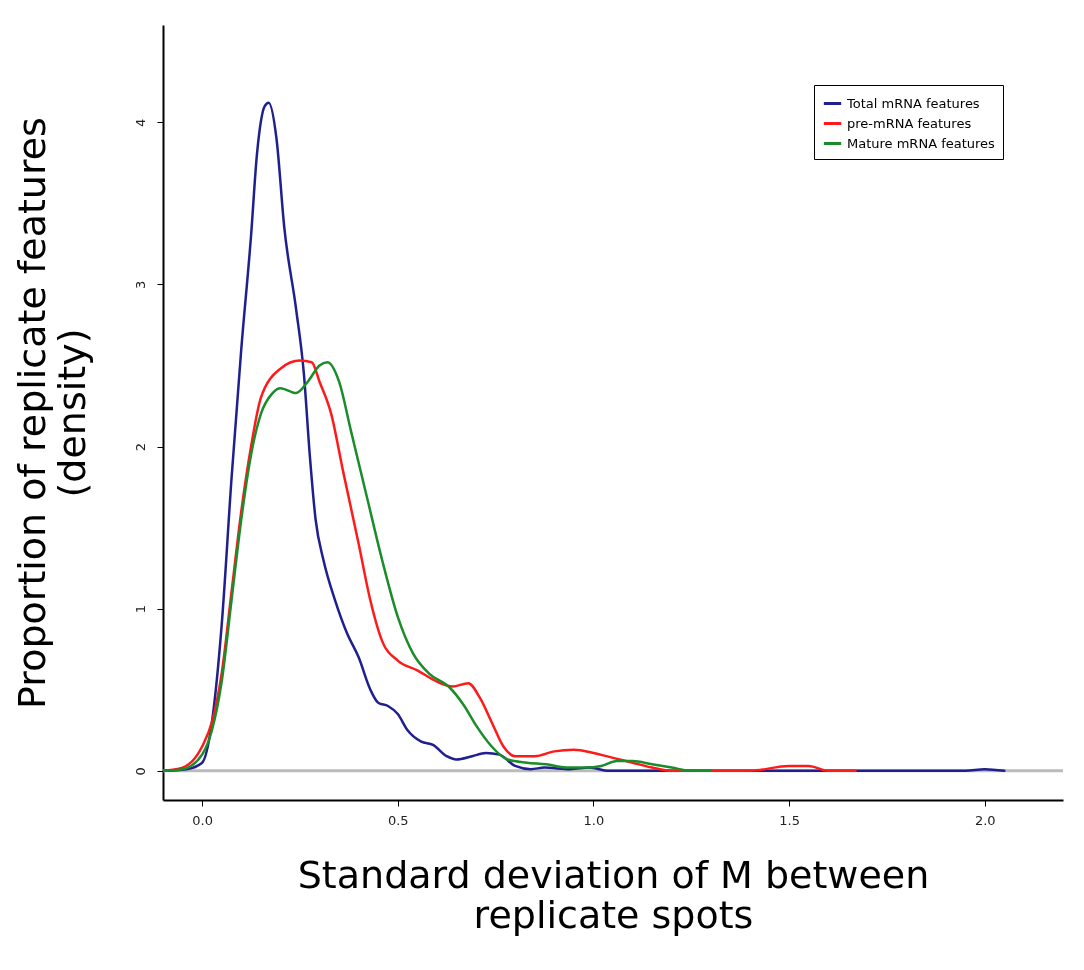 The image size is (1084, 970). I want to click on x-tick-label: 0.5, so click(398, 820).